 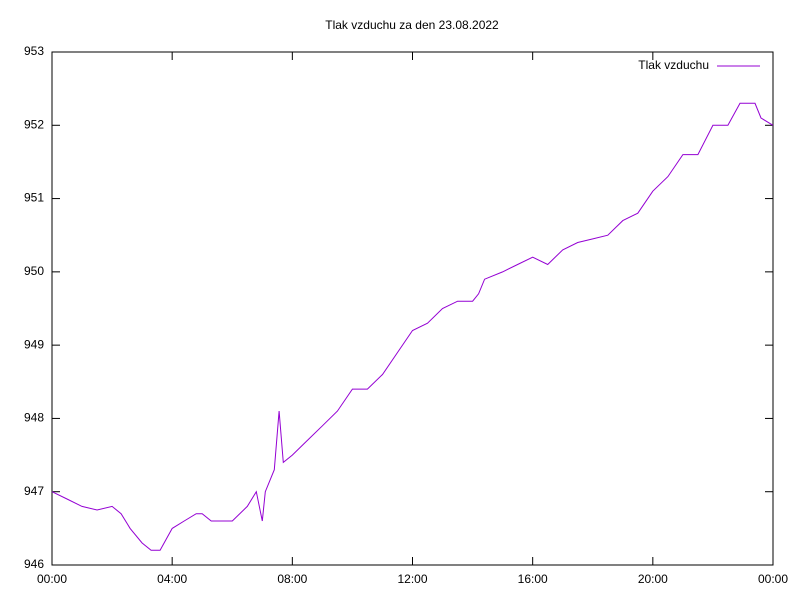 What do you see at coordinates (34, 271) in the screenshot?
I see `y-tick-label: 950` at bounding box center [34, 271].